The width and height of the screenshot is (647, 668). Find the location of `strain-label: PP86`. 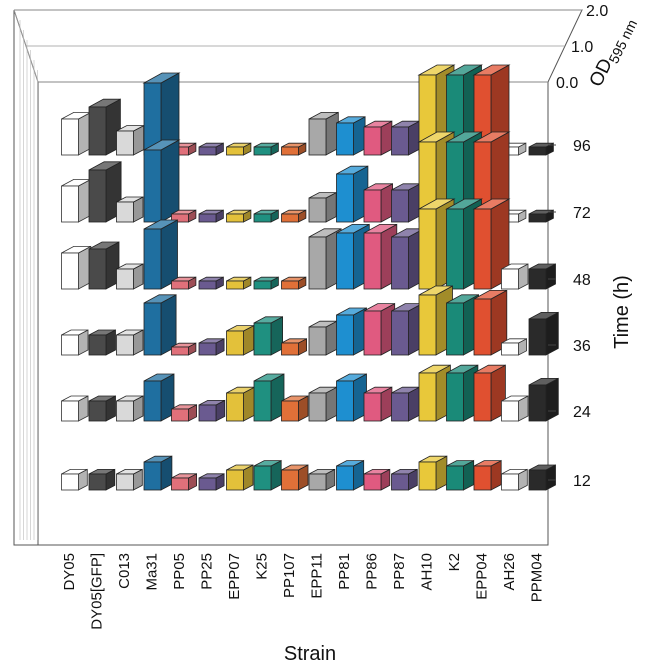

strain-label: PP86 is located at coordinates (372, 571).